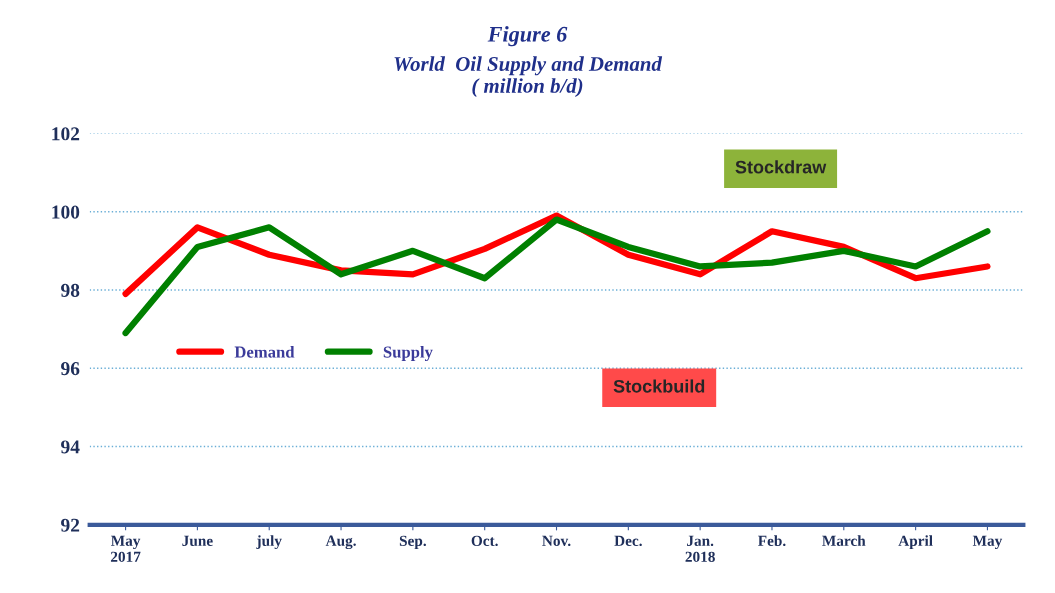 The height and width of the screenshot is (593, 1055). Describe the element at coordinates (987, 542) in the screenshot. I see `x-tick-label: May` at that location.